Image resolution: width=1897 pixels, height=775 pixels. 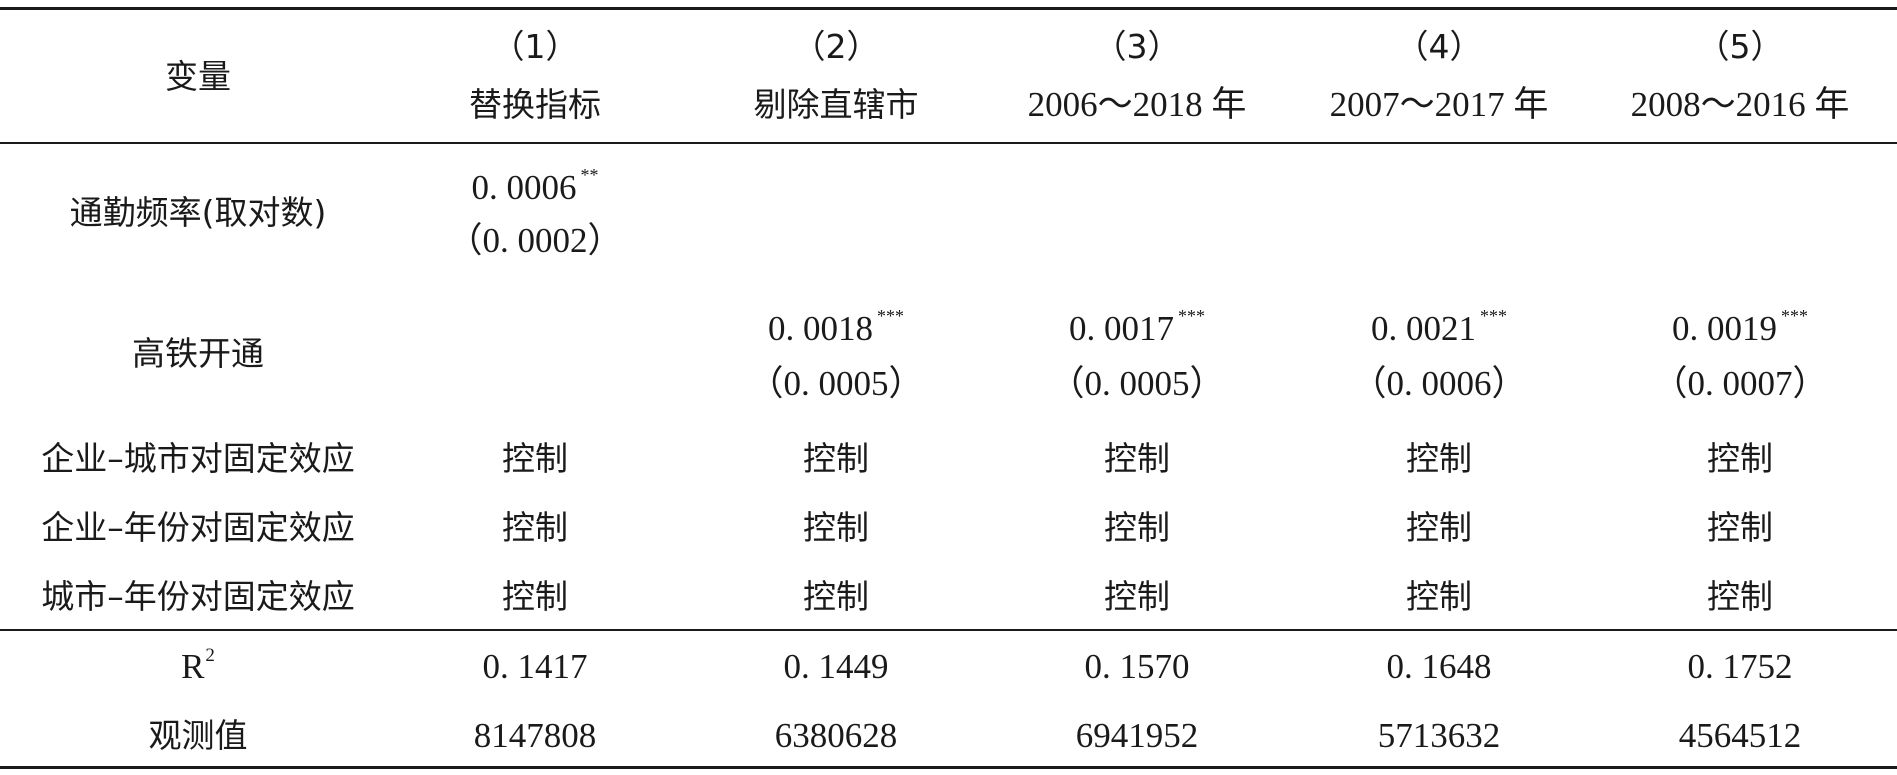 I want to click on observations-col-2: 6380628, so click(x=836, y=735).